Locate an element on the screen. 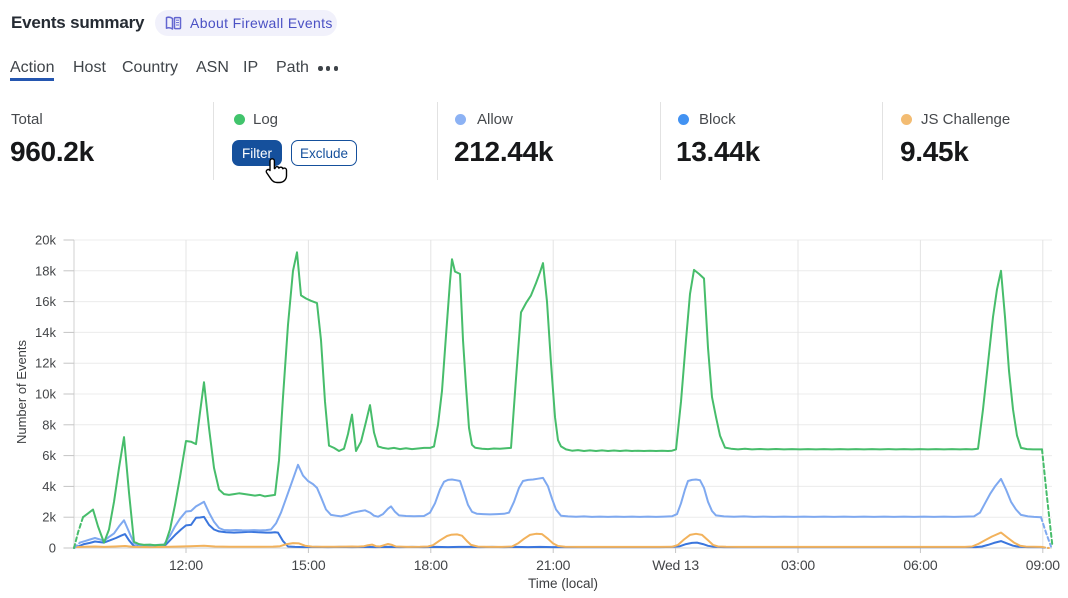  svg-text: 21:00 is located at coordinates (553, 565).